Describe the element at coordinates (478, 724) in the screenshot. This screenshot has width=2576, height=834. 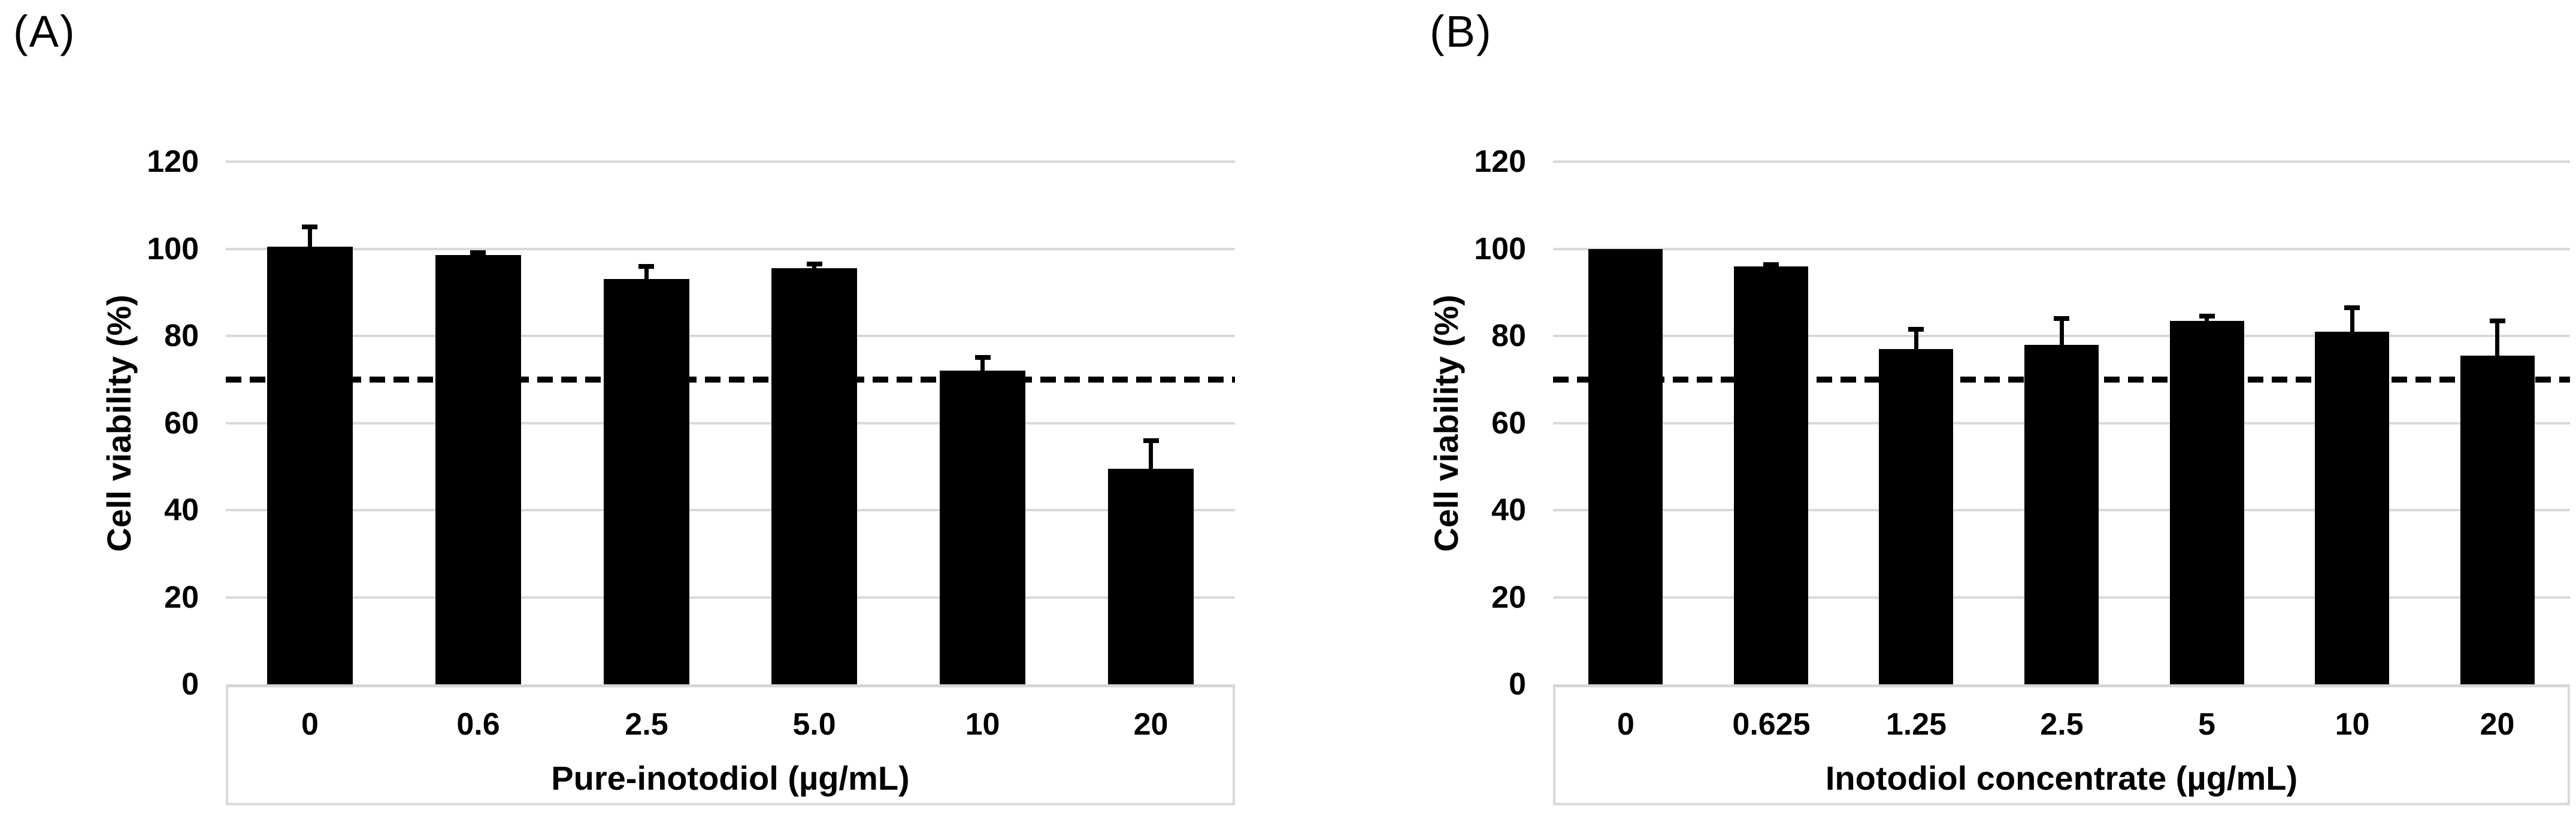
I see `x-tick-label-0.6: 0.6` at that location.